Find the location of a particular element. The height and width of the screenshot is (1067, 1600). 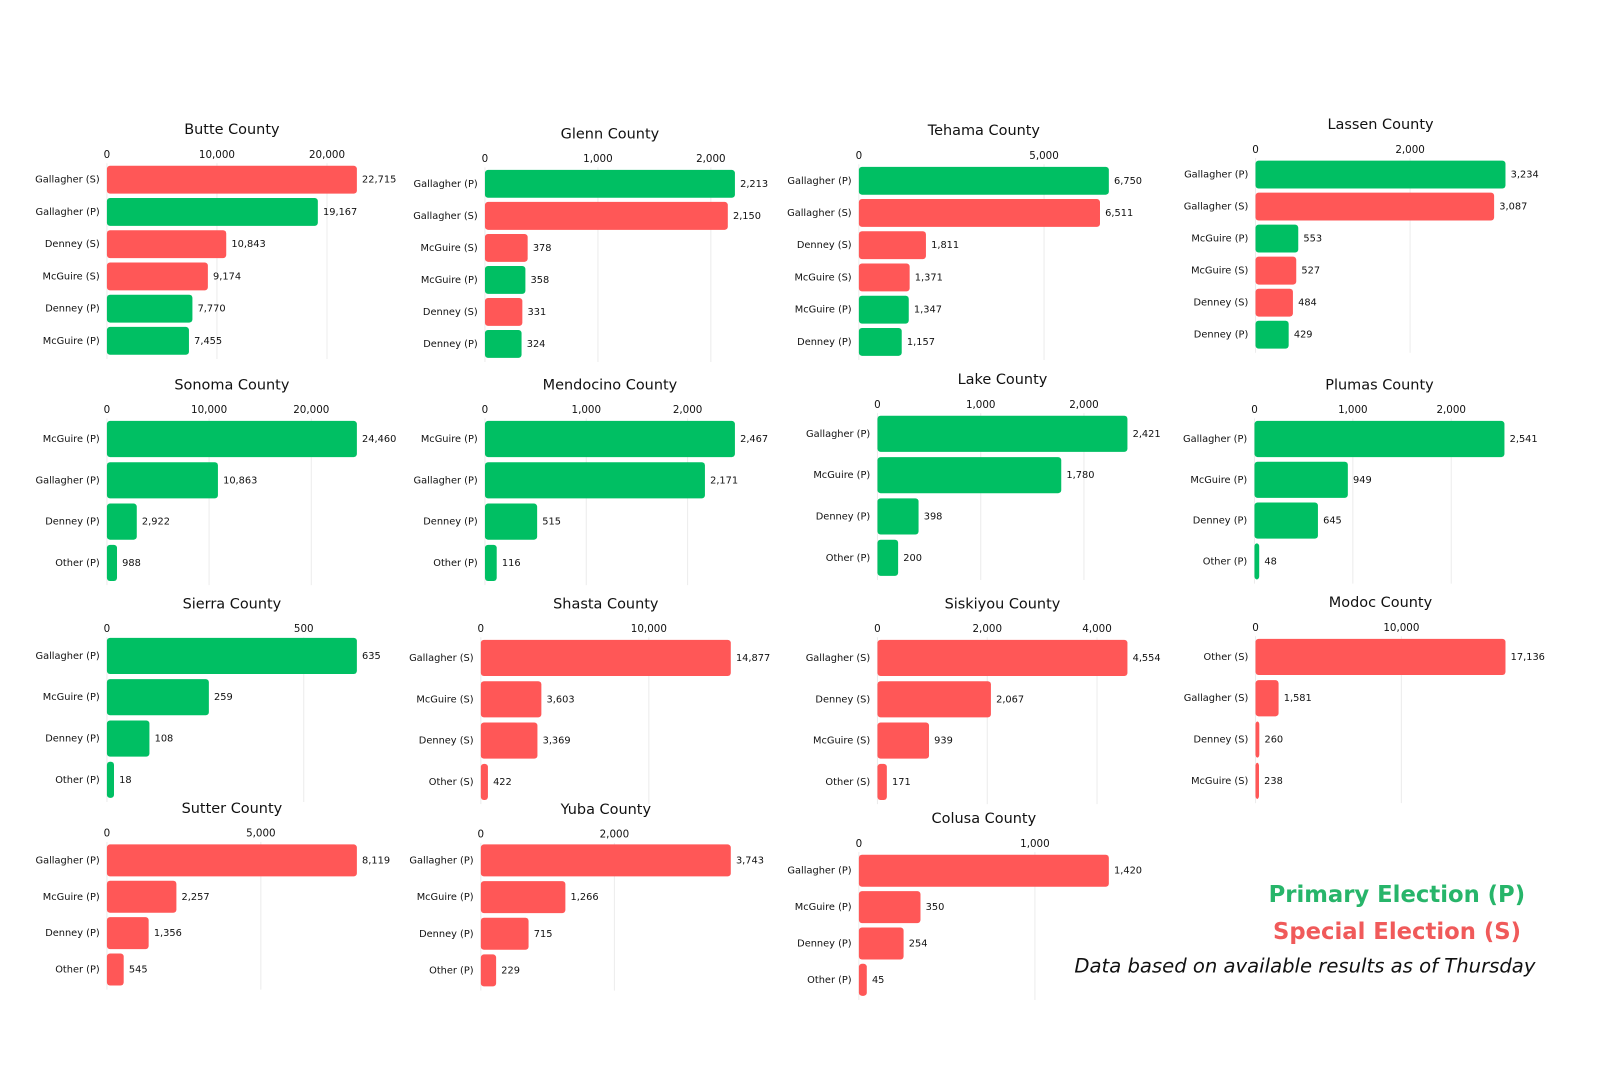

value-label: 645 is located at coordinates (1332, 521).